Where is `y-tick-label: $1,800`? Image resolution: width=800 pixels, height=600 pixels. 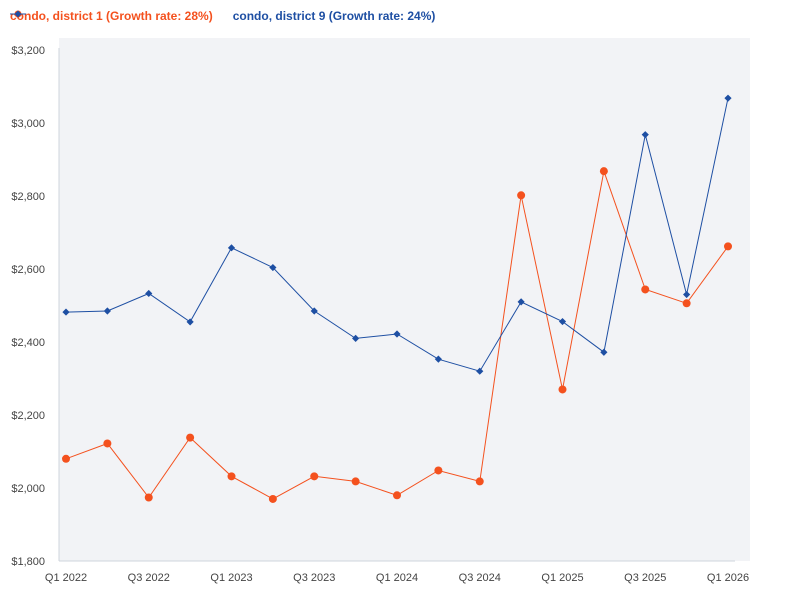 y-tick-label: $1,800 is located at coordinates (28, 562).